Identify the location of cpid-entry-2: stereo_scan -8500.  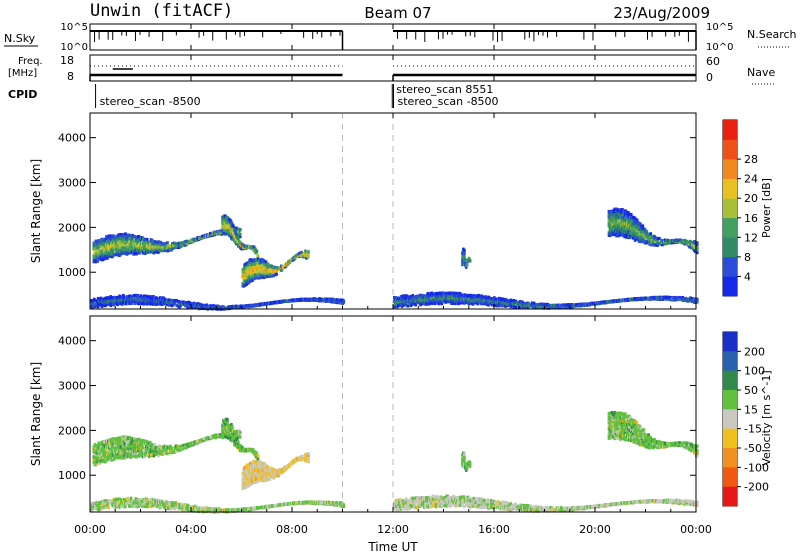
(448, 101).